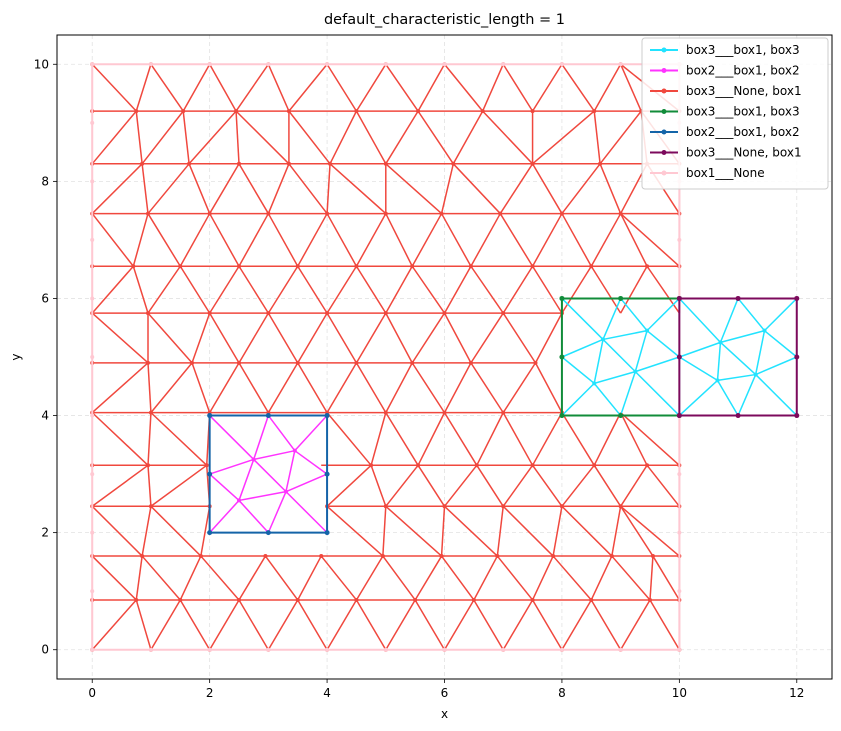 The image size is (841, 731). What do you see at coordinates (562, 693) in the screenshot?
I see `x-tick-label: 8` at bounding box center [562, 693].